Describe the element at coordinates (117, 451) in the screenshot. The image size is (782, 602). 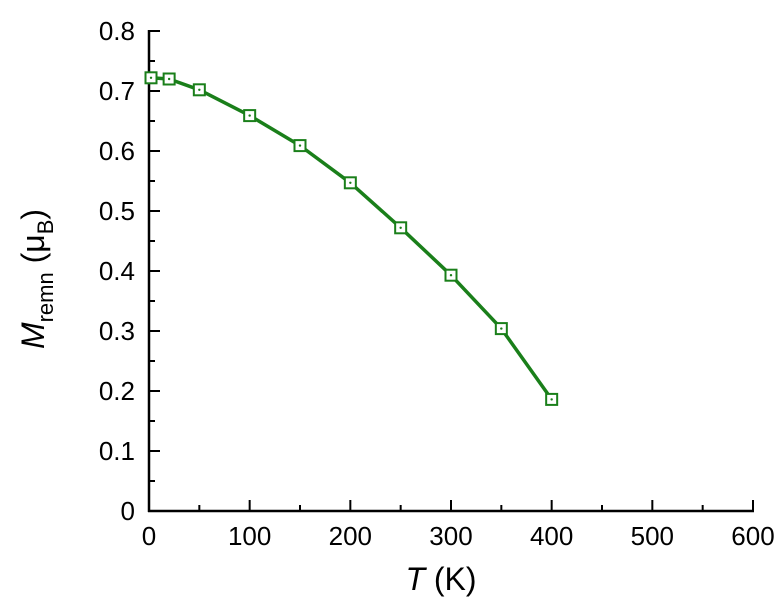
I see `y-tick-label: 0.1` at that location.